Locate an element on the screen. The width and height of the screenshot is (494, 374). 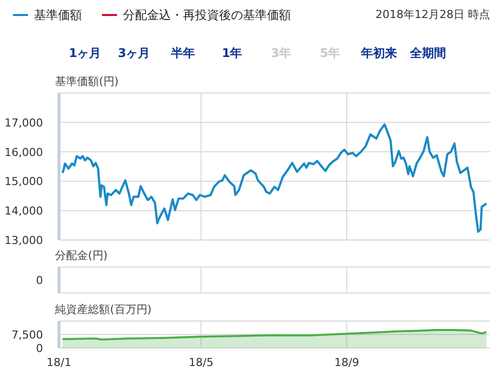
x-tick-label: 18/9 is located at coordinates (347, 362).